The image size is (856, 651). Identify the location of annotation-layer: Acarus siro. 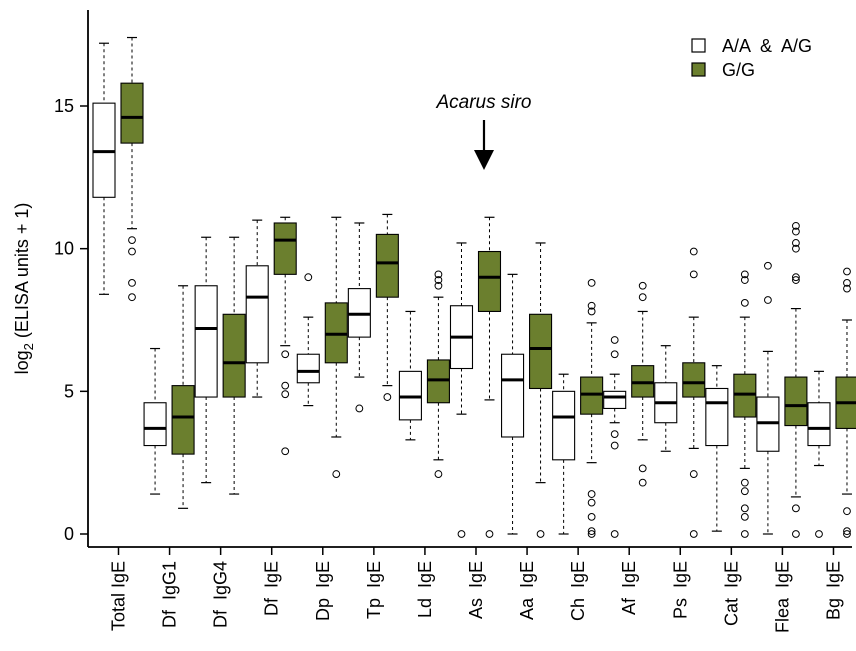
(483, 131).